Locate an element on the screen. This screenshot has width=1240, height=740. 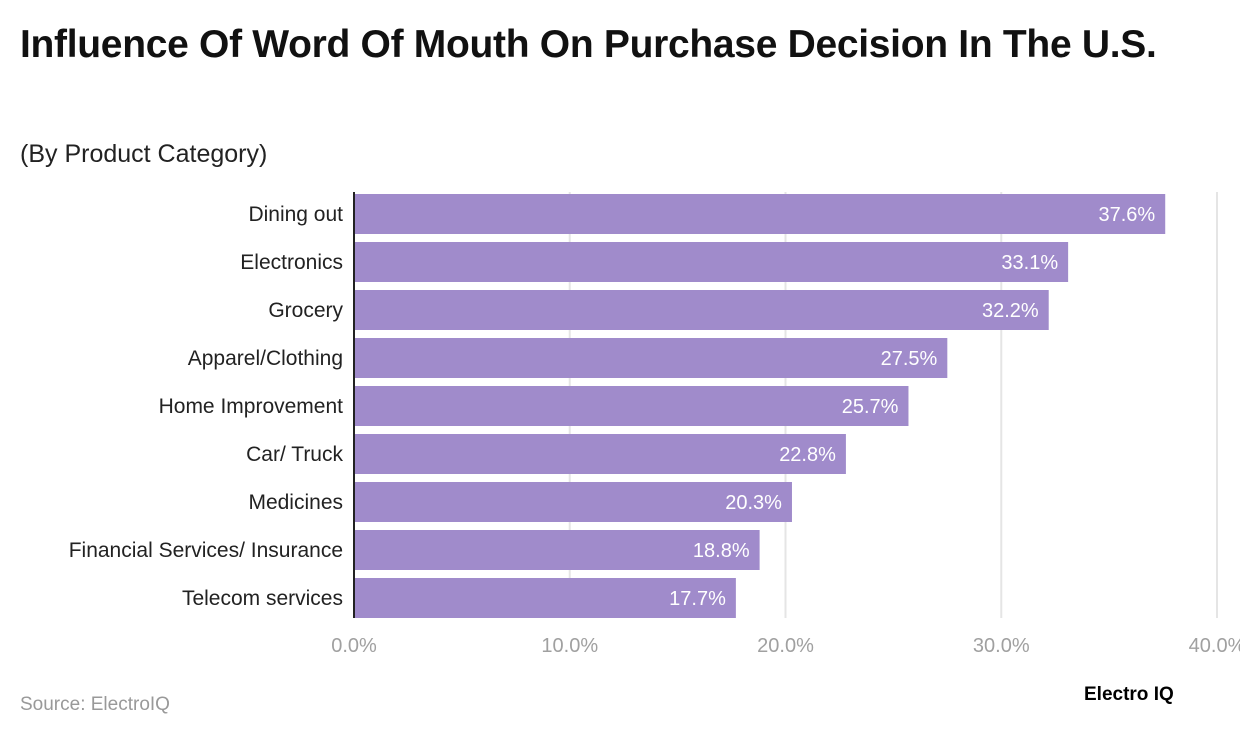
x-tick-label: 40.0% is located at coordinates (1214, 646).